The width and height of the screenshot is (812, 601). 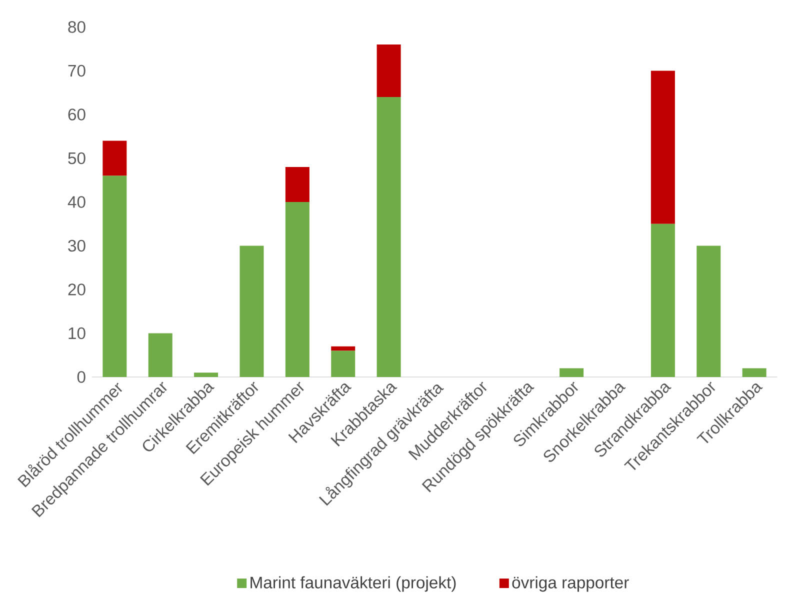 What do you see at coordinates (570, 584) in the screenshot?
I see `legend-label: övriga rapporter` at bounding box center [570, 584].